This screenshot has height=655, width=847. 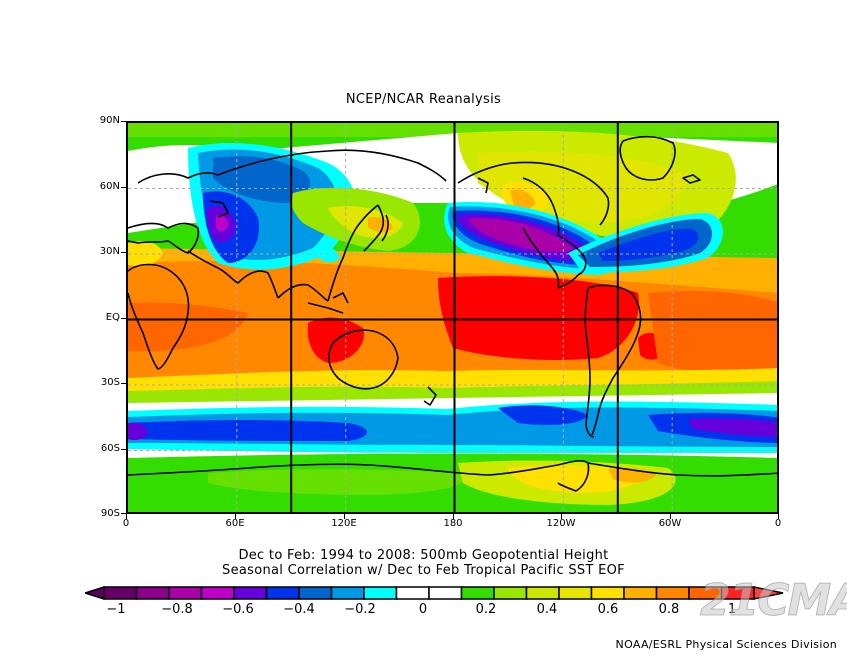 What do you see at coordinates (110, 513) in the screenshot?
I see `y-tick-label: 90S` at bounding box center [110, 513].